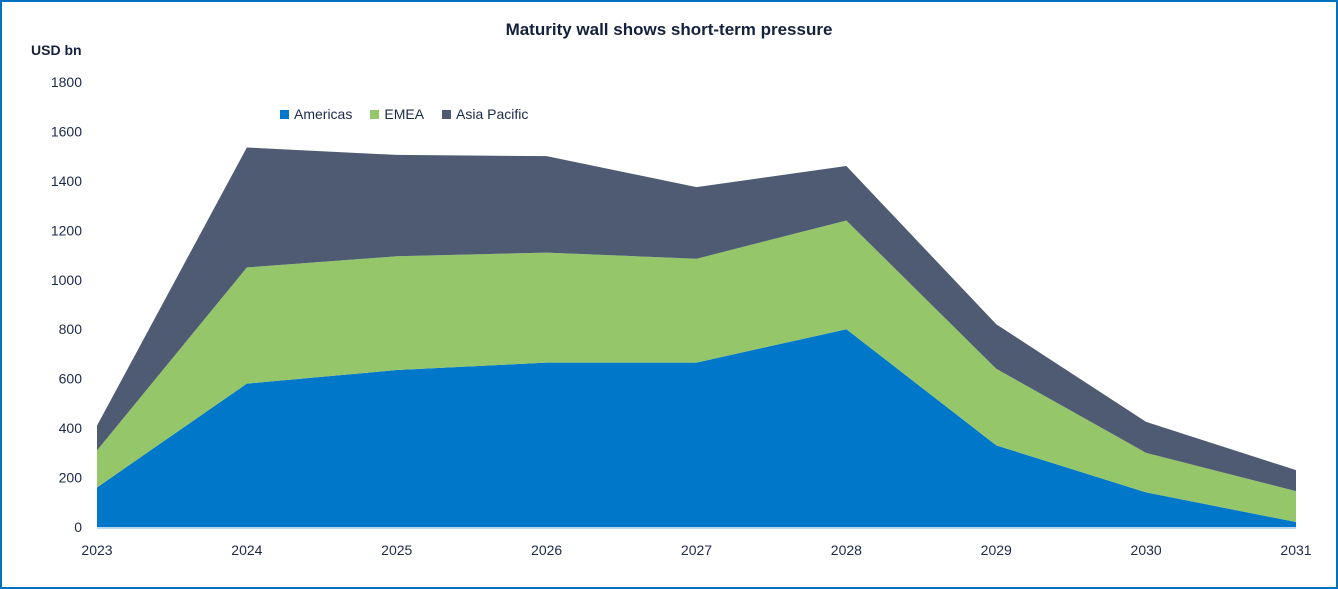 The height and width of the screenshot is (589, 1338). Describe the element at coordinates (1146, 550) in the screenshot. I see `x-tick-label: 2030` at that location.